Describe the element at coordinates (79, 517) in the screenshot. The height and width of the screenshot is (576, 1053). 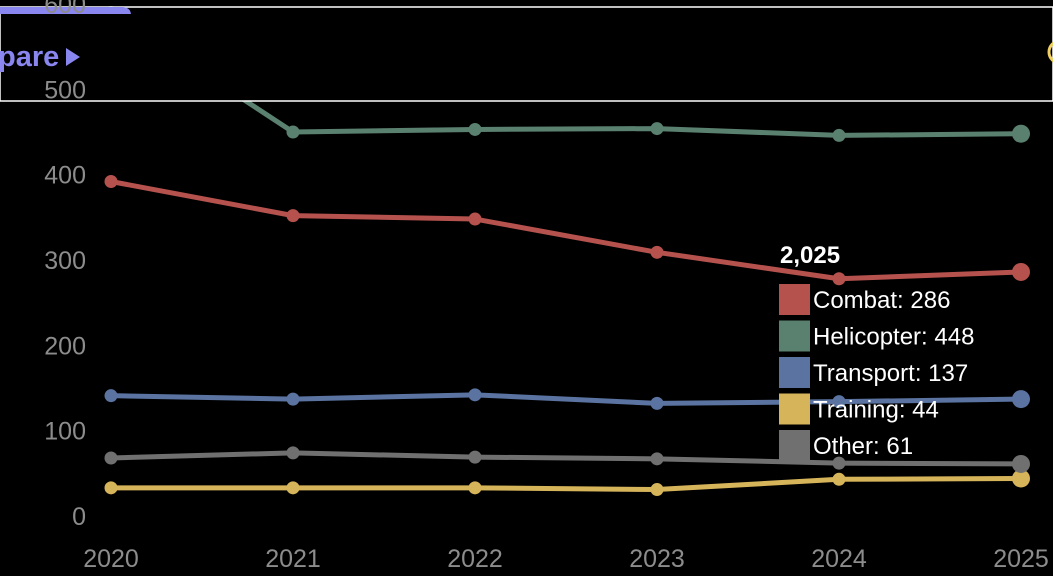
I see `y-tick-label: 0` at that location.